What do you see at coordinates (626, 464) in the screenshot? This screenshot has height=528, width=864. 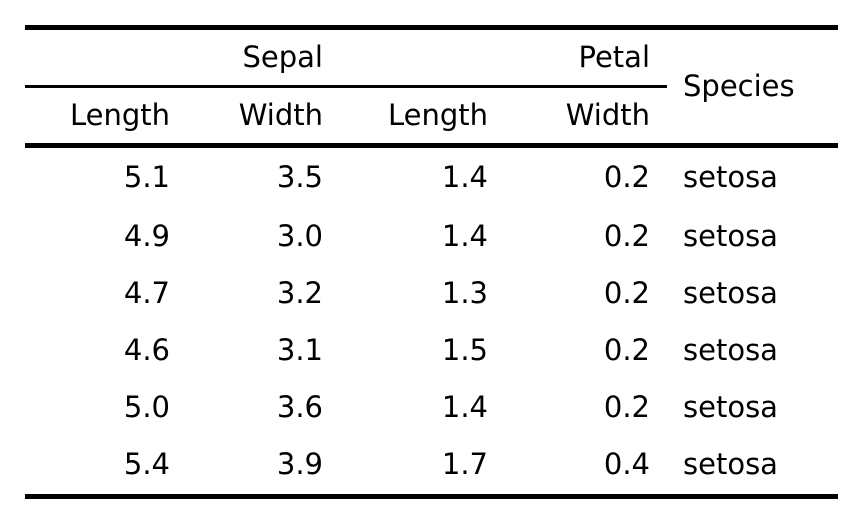 I see `cell-petal-width: 0.4` at bounding box center [626, 464].